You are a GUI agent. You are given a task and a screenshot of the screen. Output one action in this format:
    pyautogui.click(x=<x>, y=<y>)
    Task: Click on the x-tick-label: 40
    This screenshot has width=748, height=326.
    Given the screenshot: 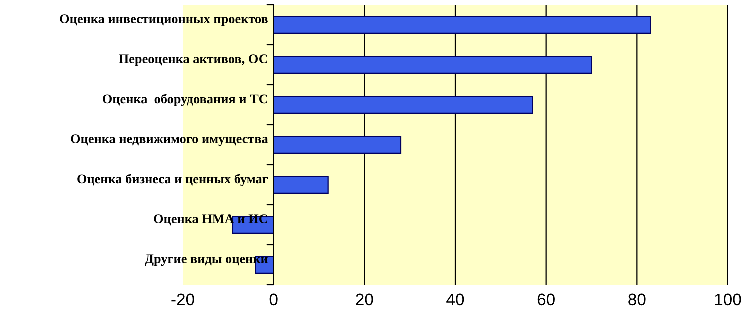 What is the action you would take?
    pyautogui.click(x=455, y=300)
    